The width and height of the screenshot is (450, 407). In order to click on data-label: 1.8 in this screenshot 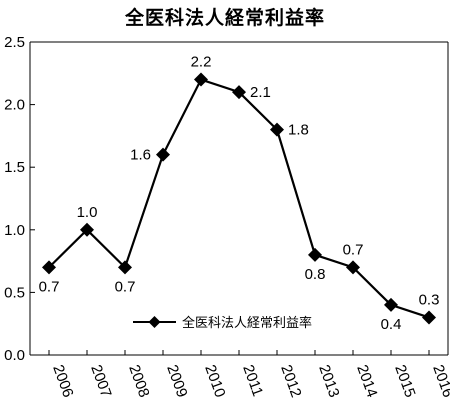, I will do `click(298, 130)`.